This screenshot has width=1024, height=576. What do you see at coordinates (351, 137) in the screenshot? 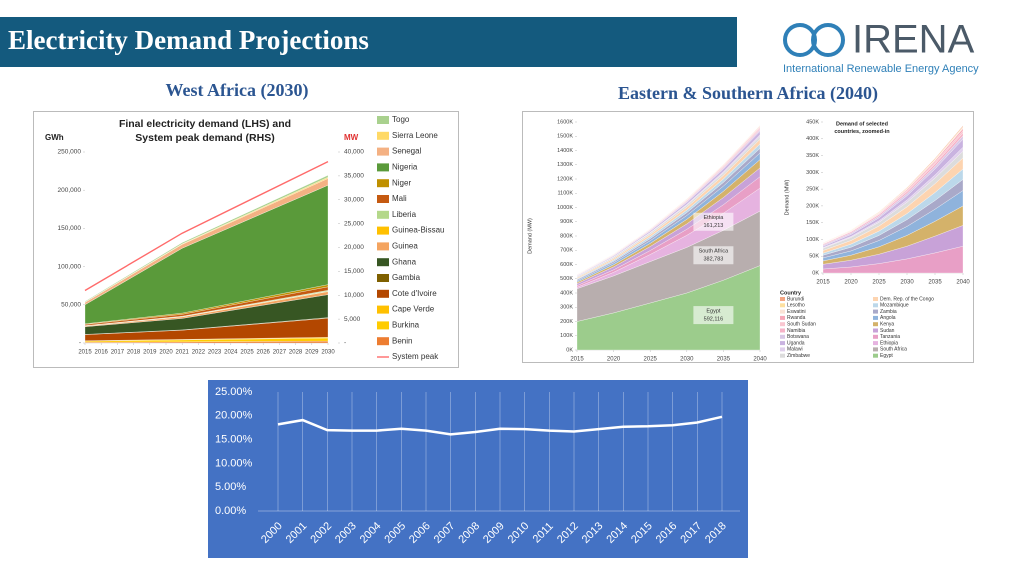
I see `y2-axis-label: MW` at bounding box center [351, 137].